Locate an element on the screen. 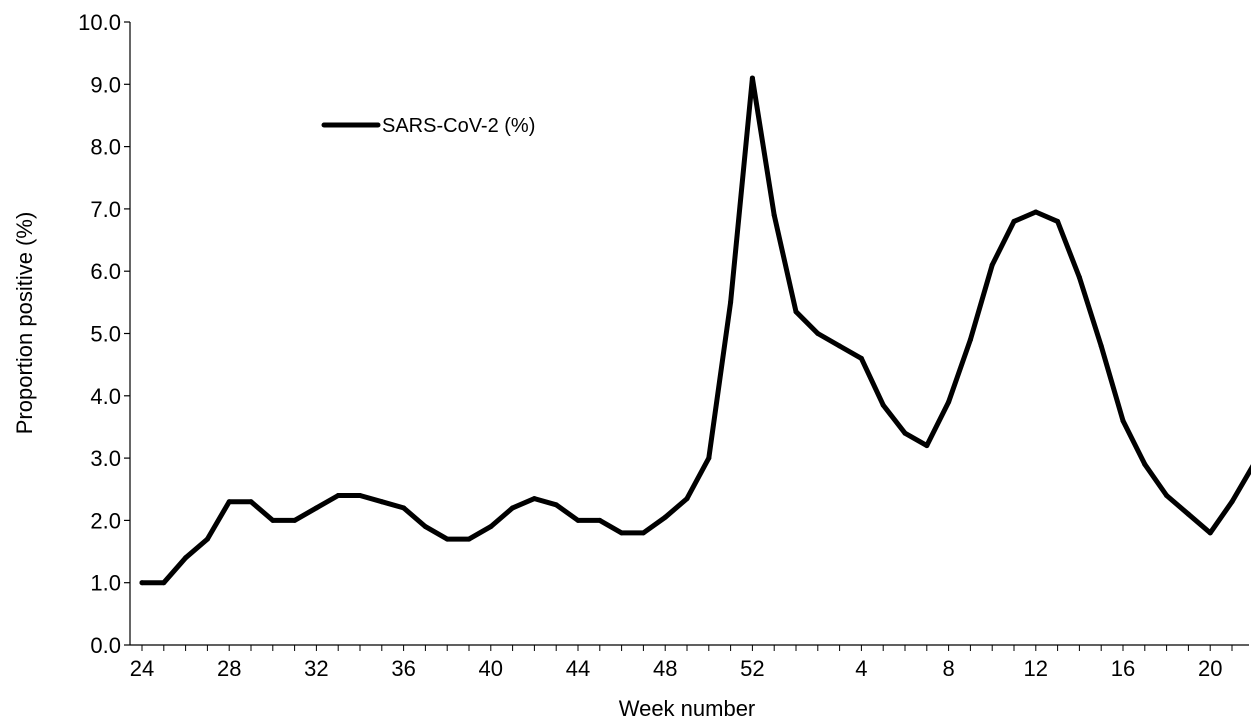 The image size is (1251, 719). y-tick-label: 9.0 is located at coordinates (105, 84).